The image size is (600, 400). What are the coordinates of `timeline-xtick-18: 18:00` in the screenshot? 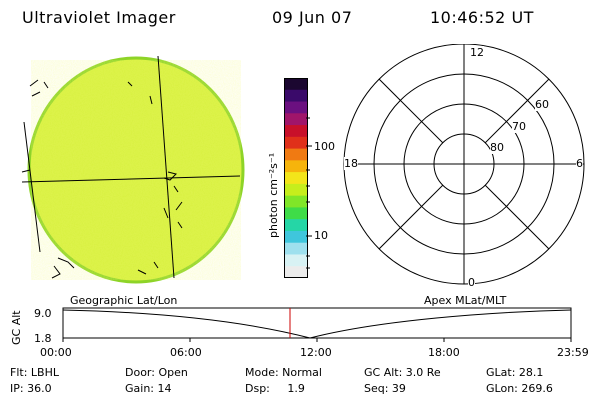 It's located at (444, 352).